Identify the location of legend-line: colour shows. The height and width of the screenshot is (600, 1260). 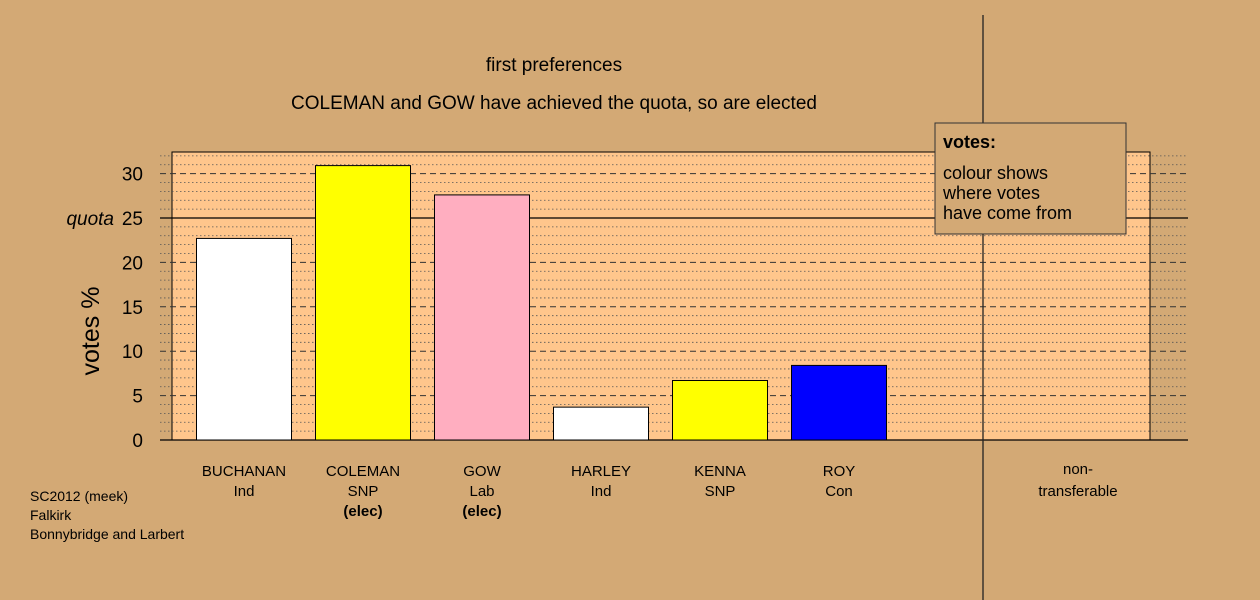
(995, 173).